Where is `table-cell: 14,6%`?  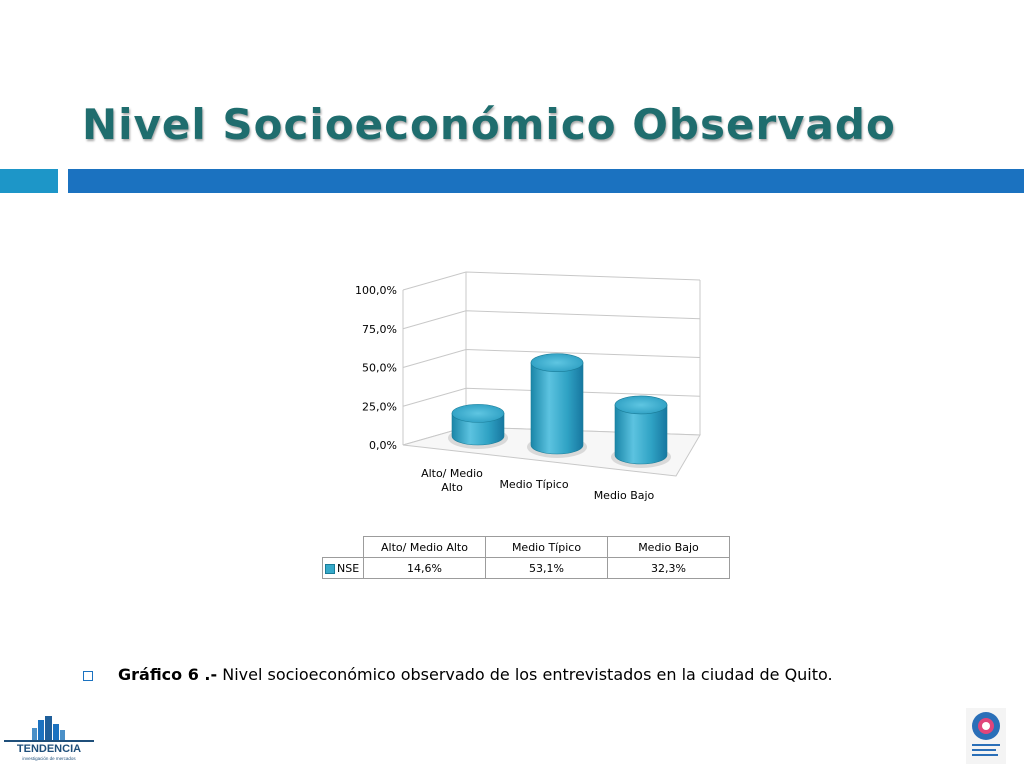
table-cell: 14,6% is located at coordinates (424, 568).